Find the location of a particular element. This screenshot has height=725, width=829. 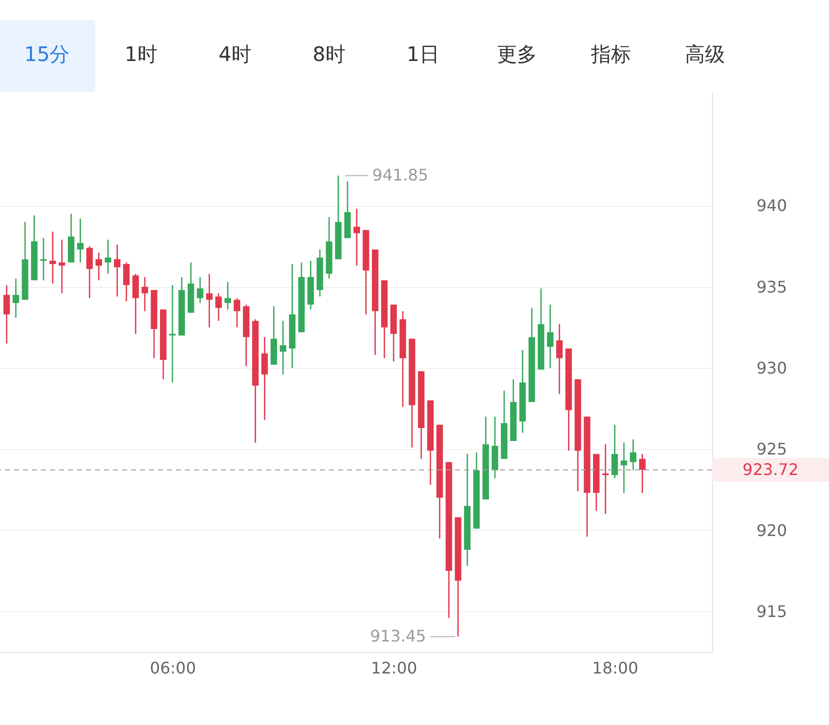

text: 1日 is located at coordinates (423, 54).